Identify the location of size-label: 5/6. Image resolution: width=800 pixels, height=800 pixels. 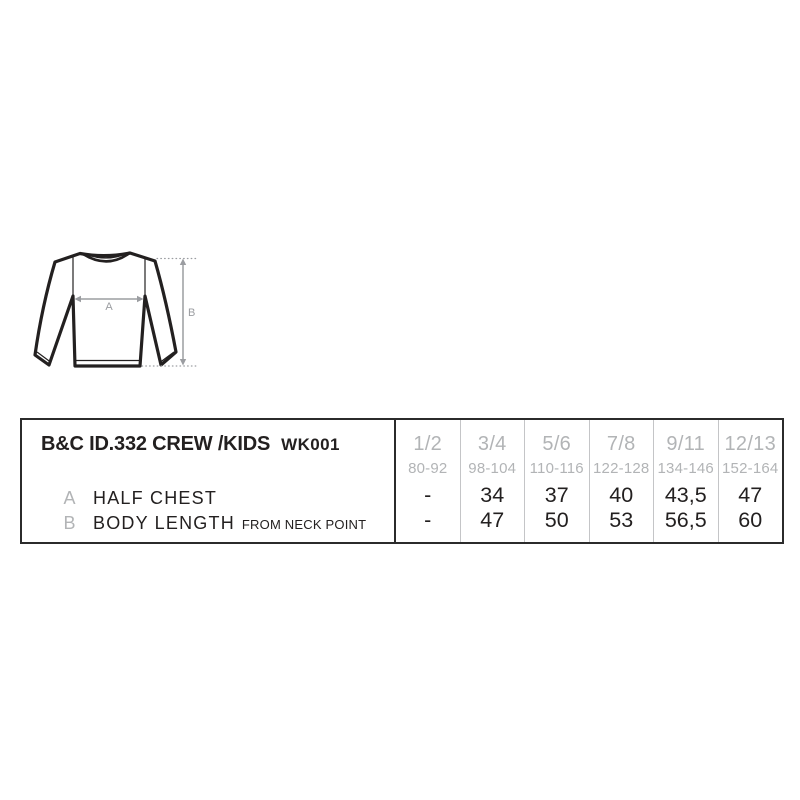
(557, 444).